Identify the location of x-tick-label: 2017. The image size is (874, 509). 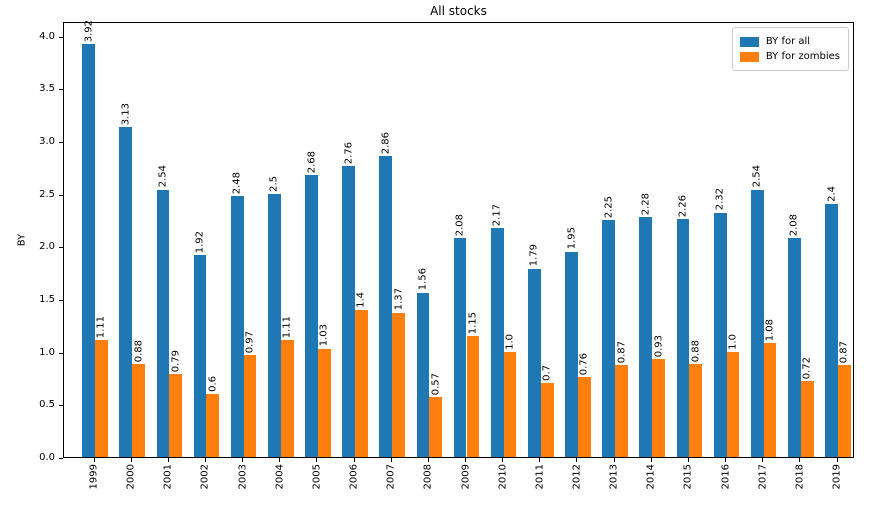
(763, 477).